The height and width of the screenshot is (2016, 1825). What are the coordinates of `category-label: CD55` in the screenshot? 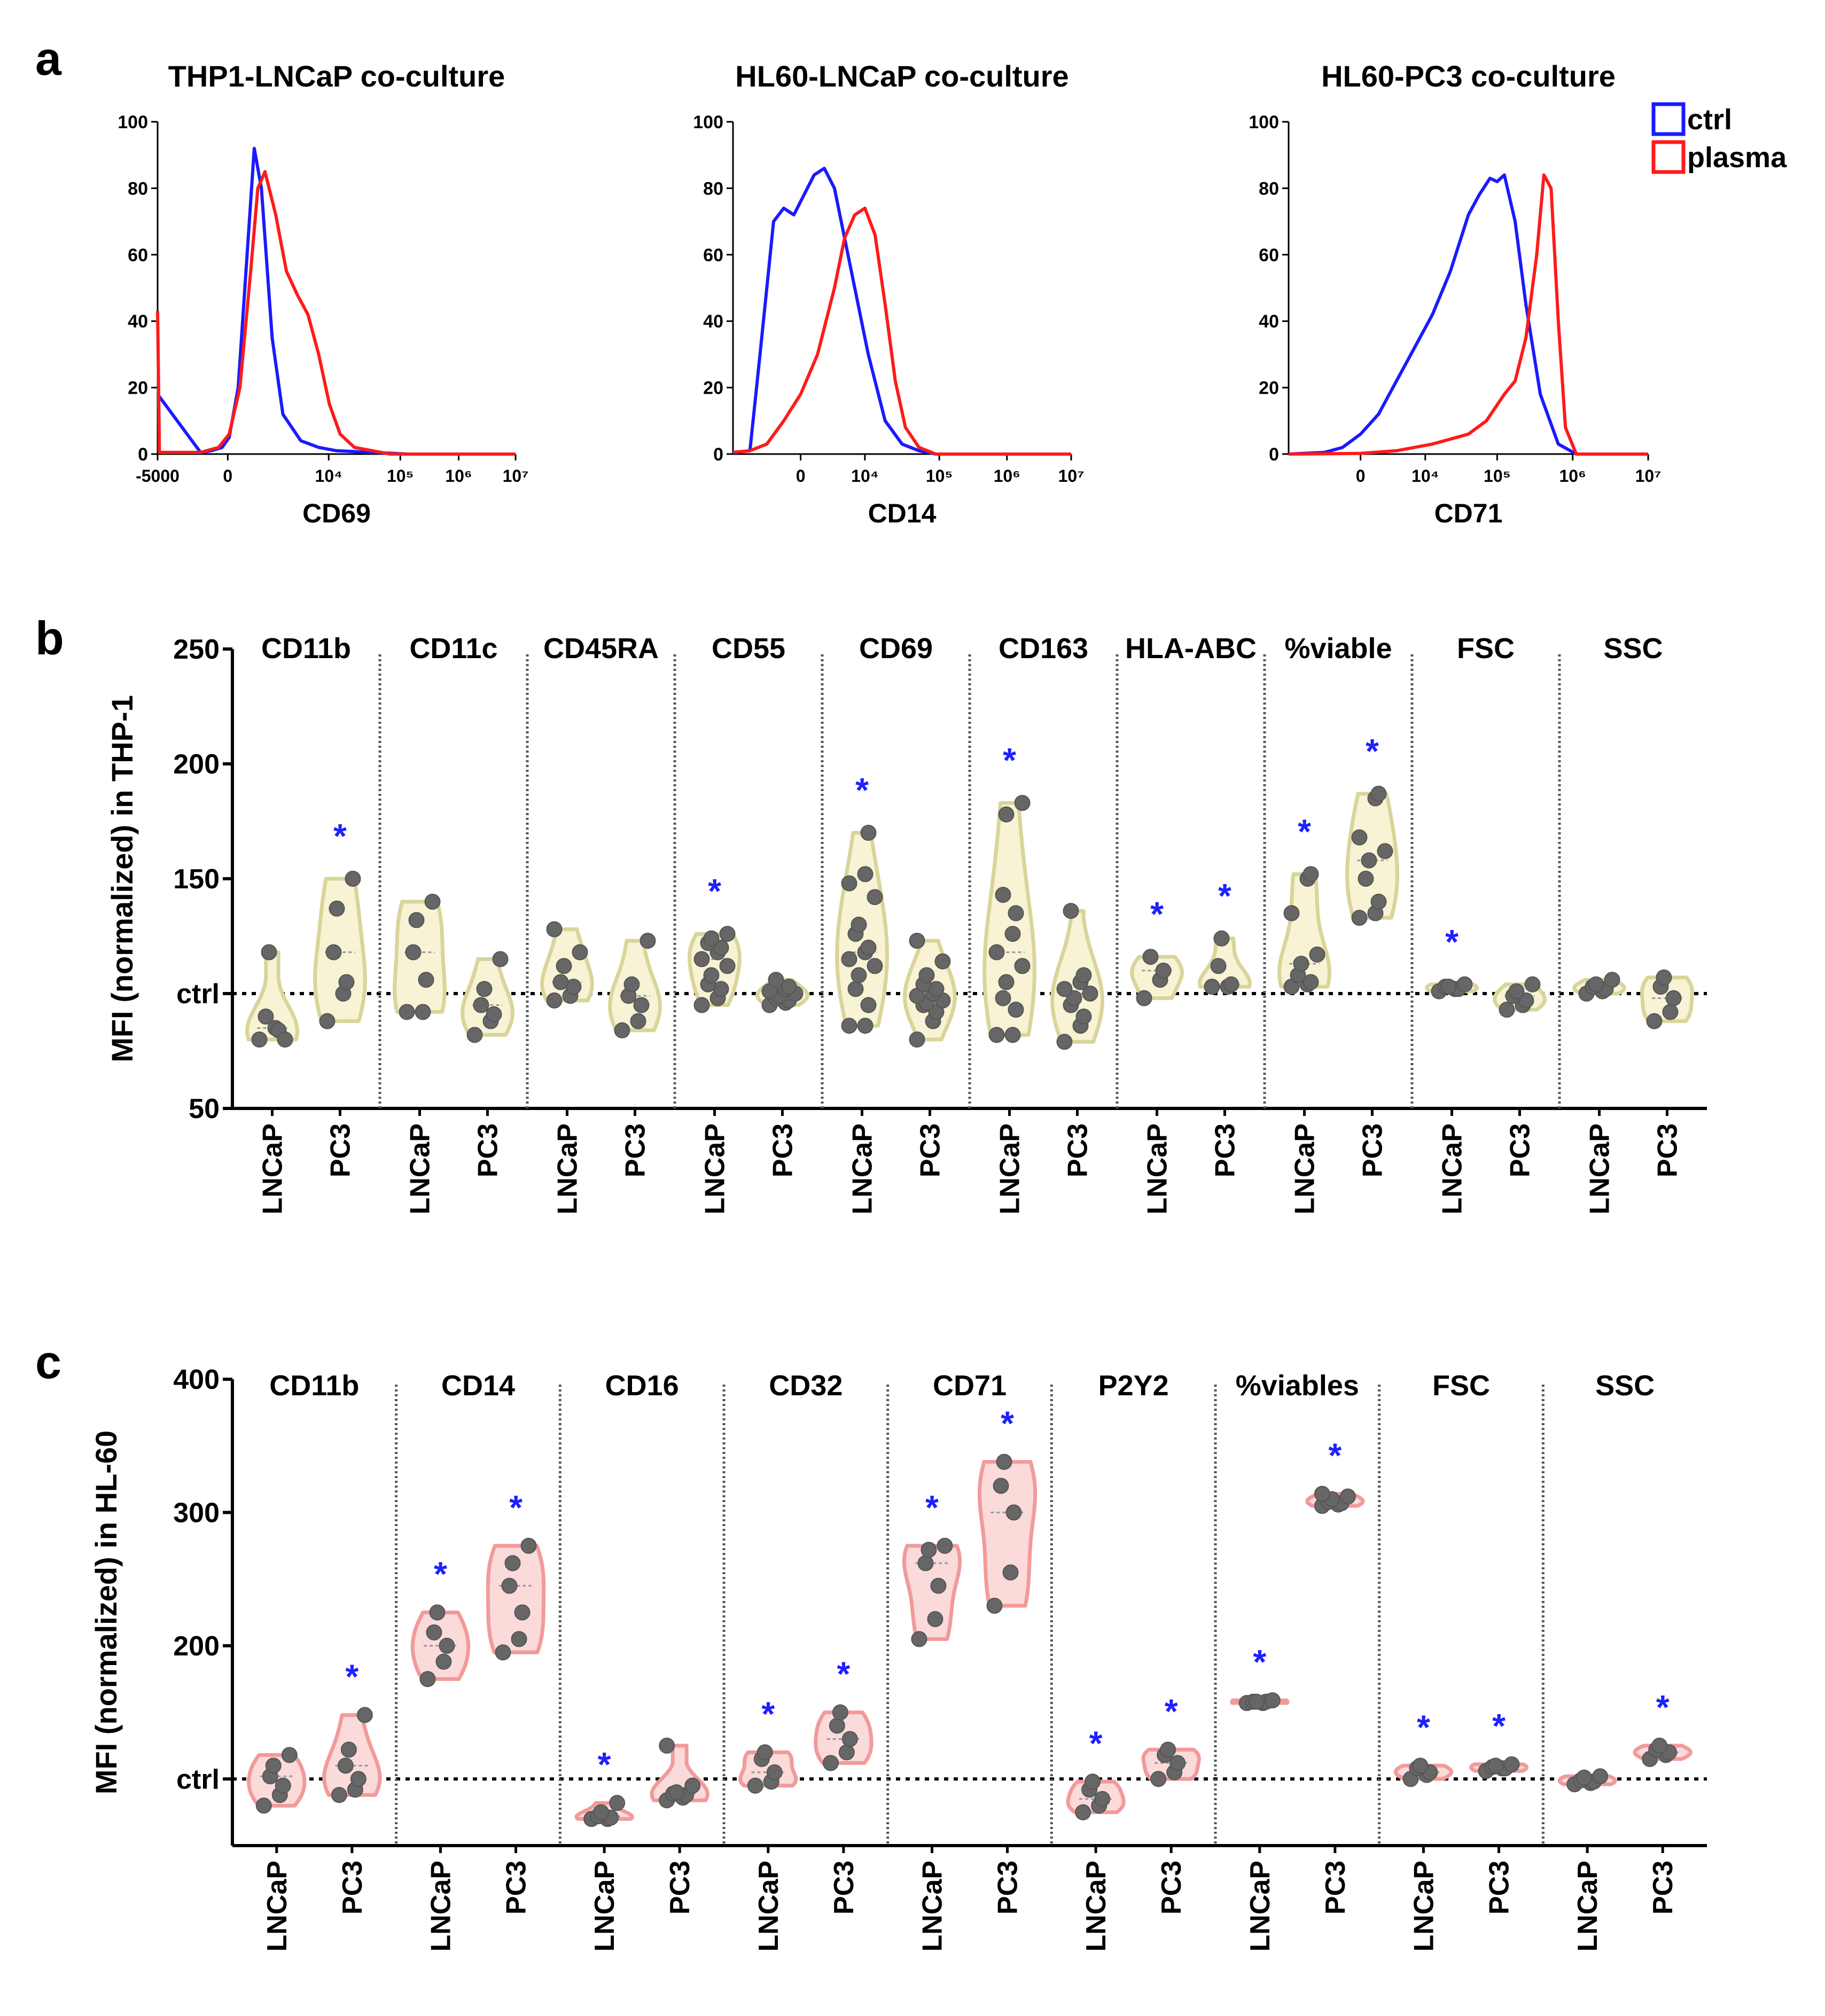 It's located at (748, 649).